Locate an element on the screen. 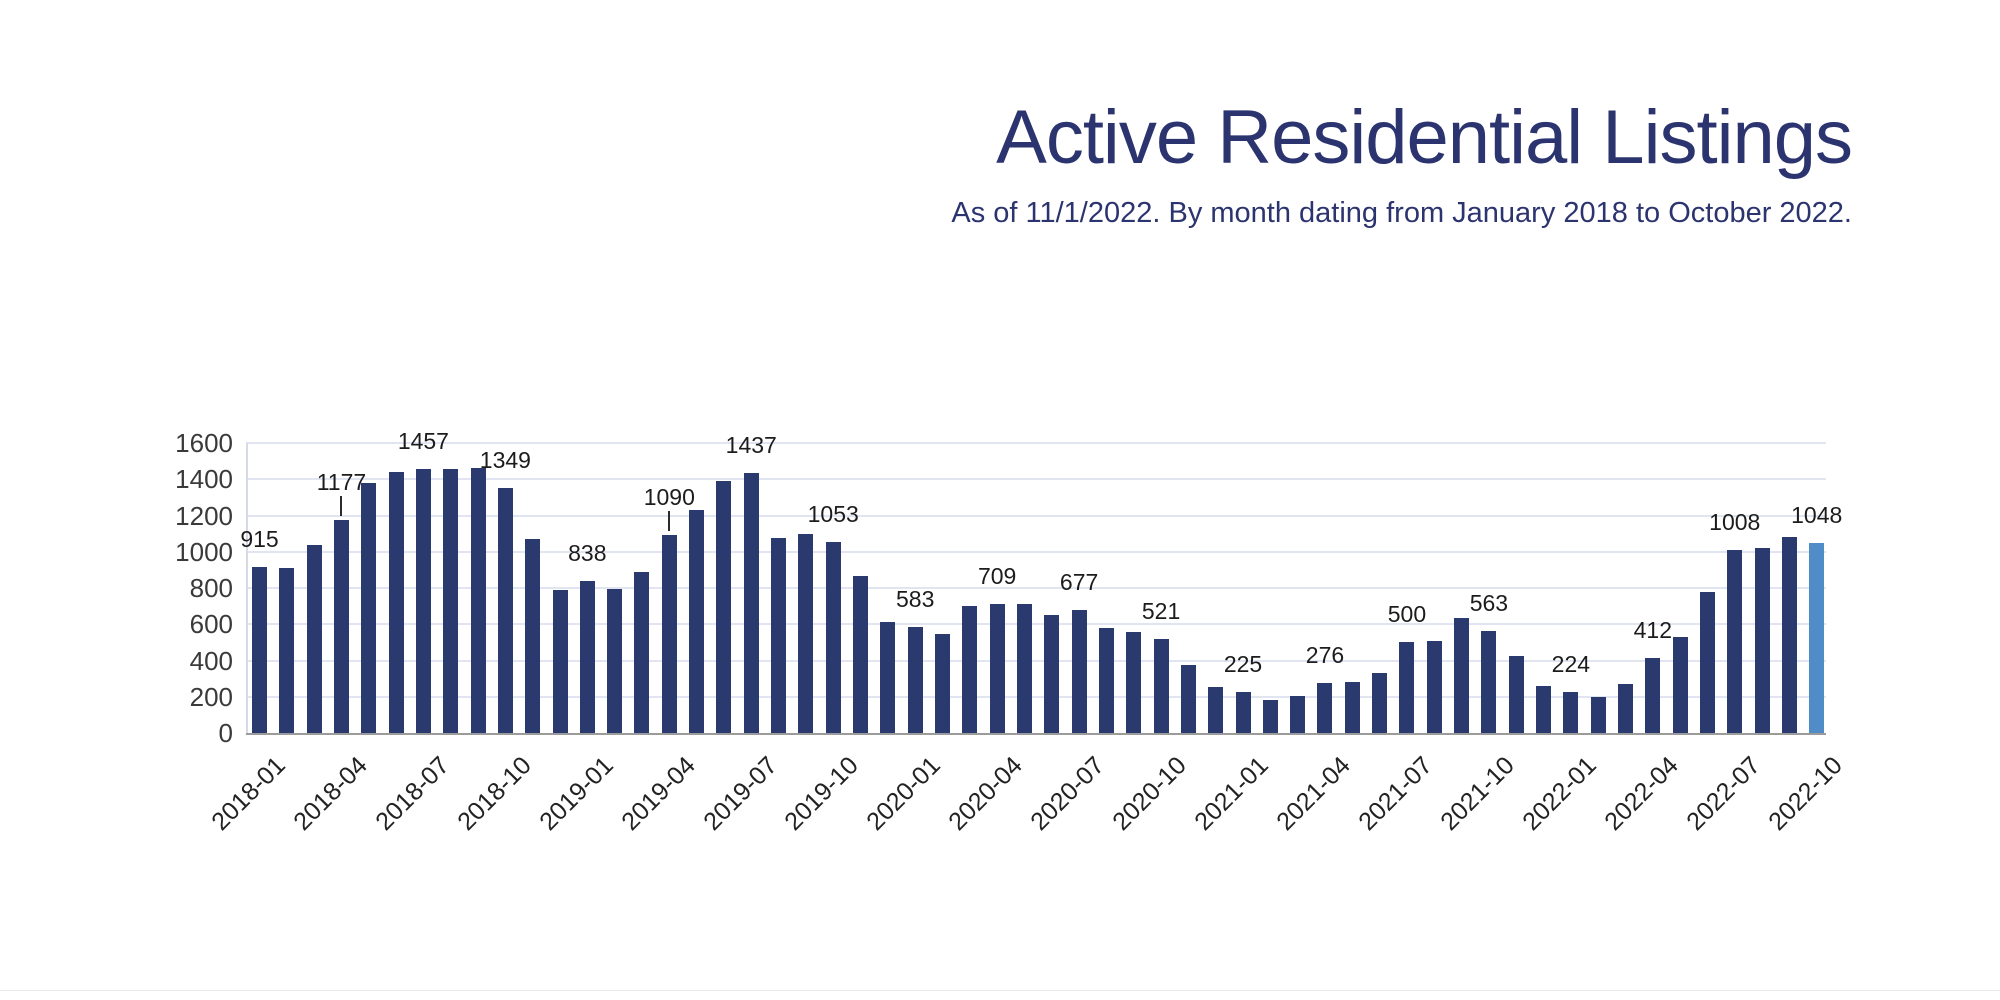 The width and height of the screenshot is (2000, 1000). x-tick-2022-01: 2022-01 is located at coordinates (1559, 793).